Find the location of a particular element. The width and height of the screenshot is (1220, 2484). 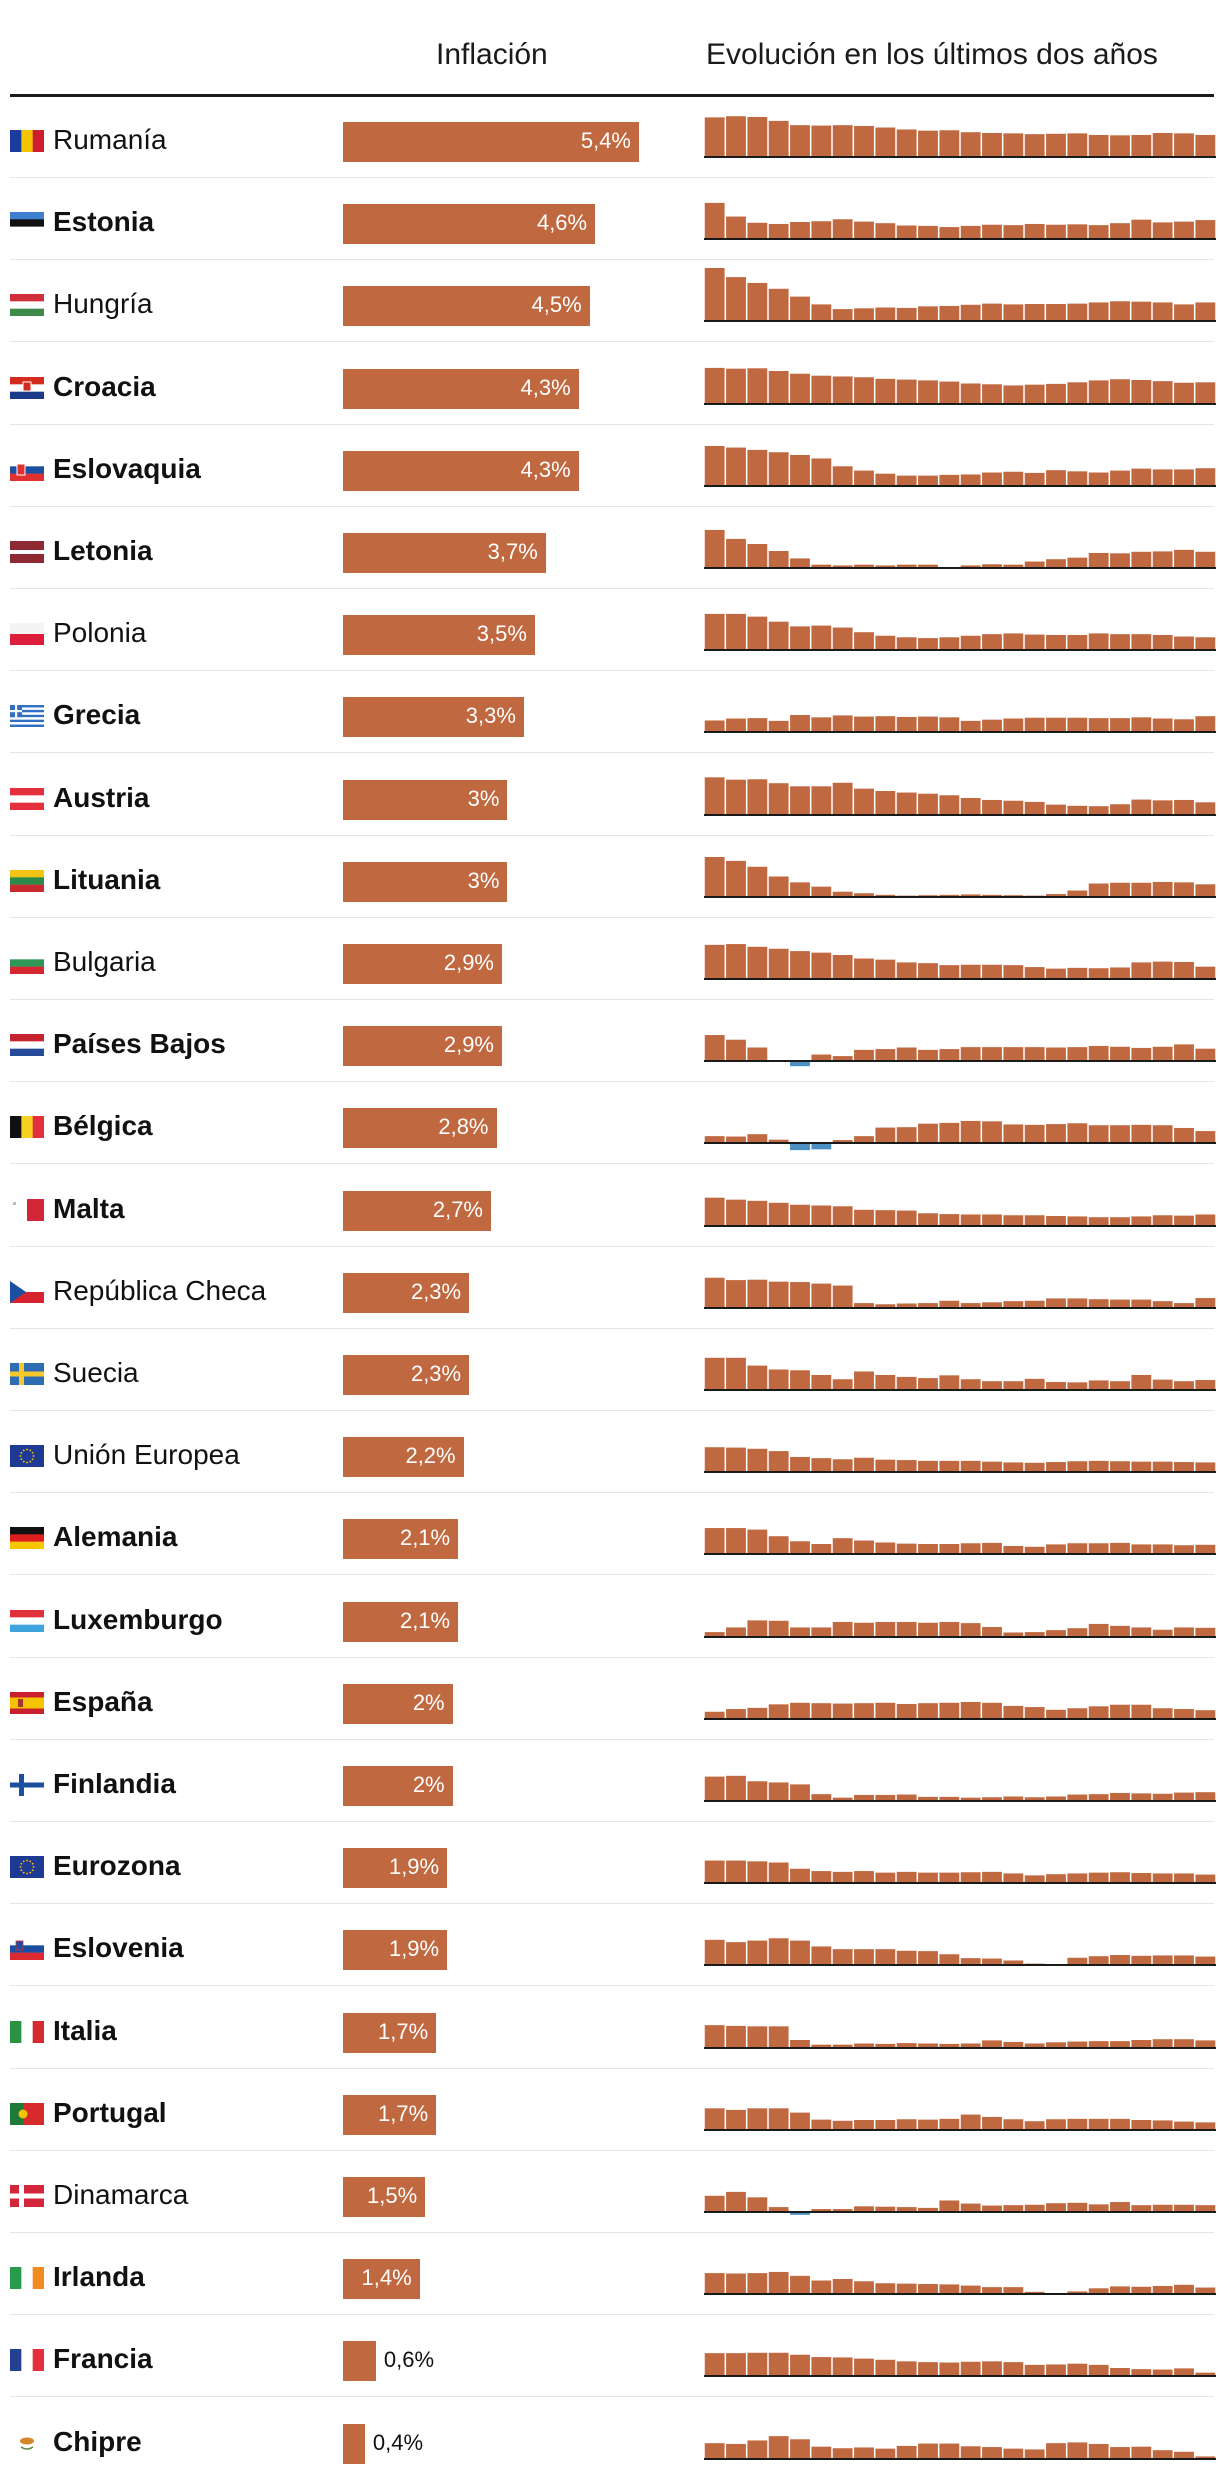

greece-flag-icon is located at coordinates (27, 716).